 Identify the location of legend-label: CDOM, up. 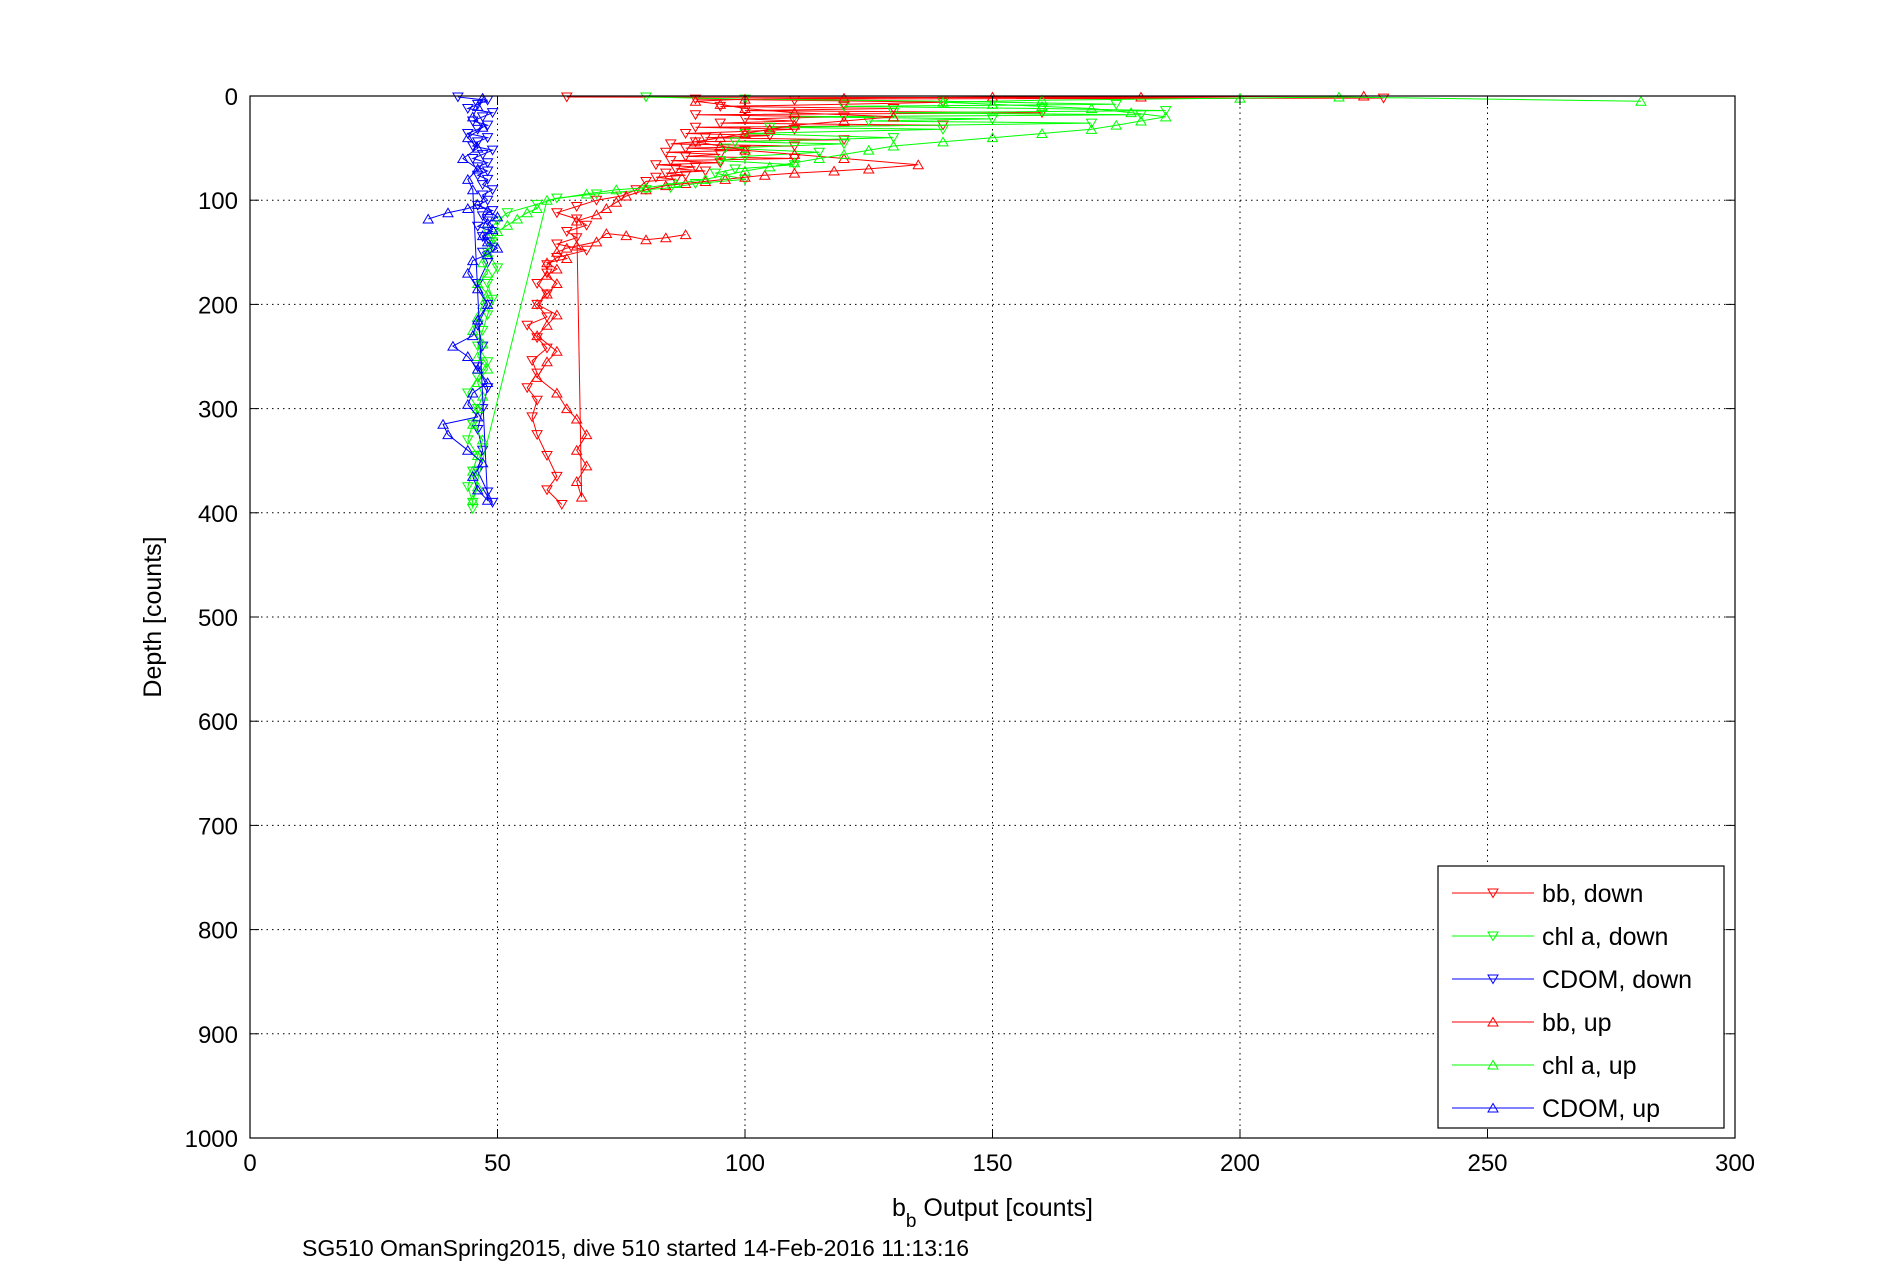
(1601, 1109).